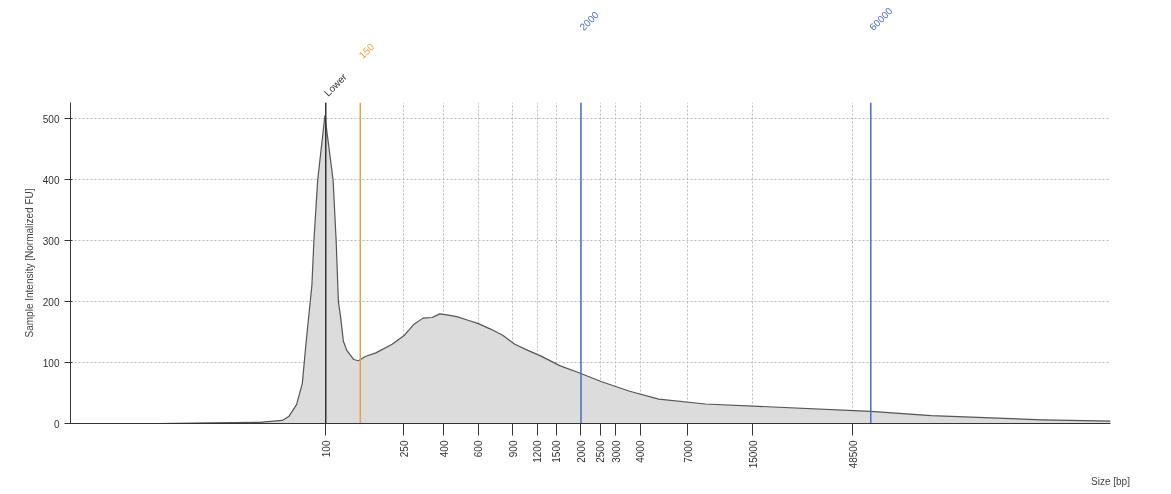  Describe the element at coordinates (479, 449) in the screenshot. I see `x-tick-label: 600` at that location.